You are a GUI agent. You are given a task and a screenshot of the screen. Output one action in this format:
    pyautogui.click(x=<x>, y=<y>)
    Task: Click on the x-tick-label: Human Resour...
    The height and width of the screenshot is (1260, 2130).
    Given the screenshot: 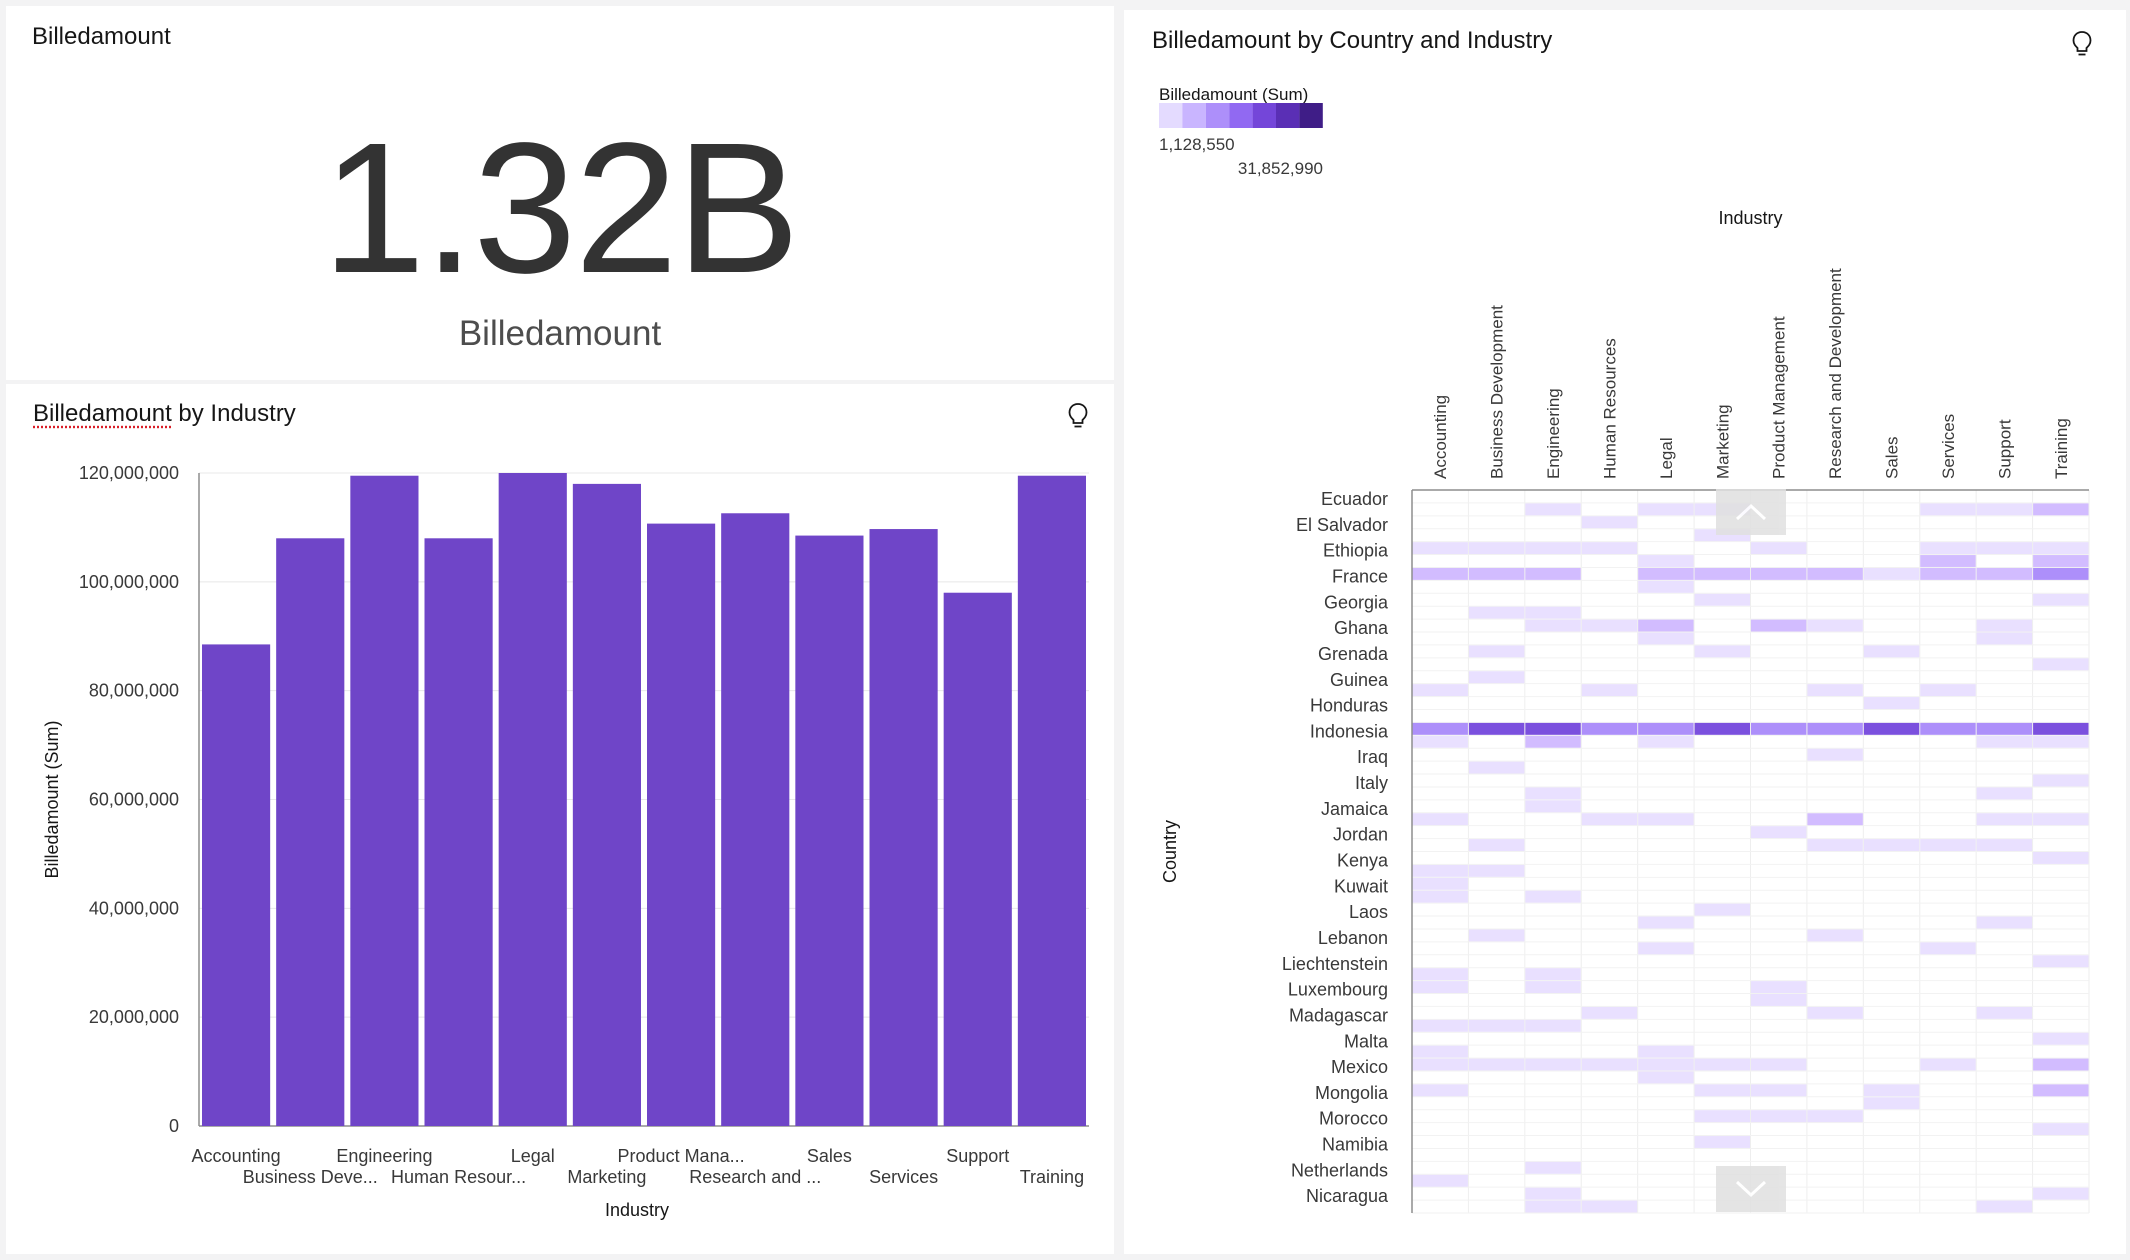 What is the action you would take?
    pyautogui.click(x=458, y=1177)
    